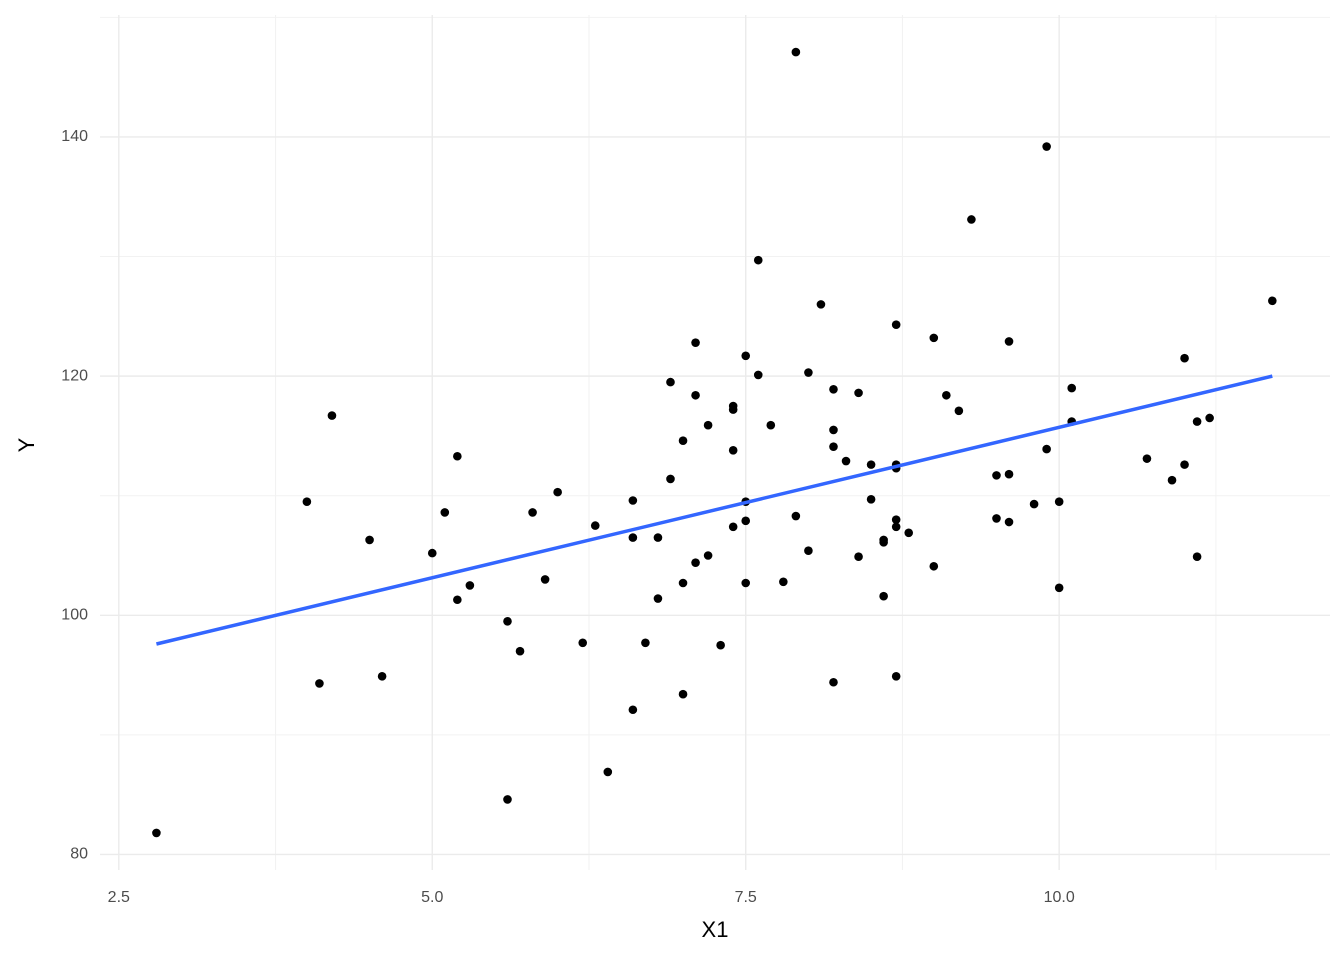 The image size is (1344, 960). What do you see at coordinates (715, 929) in the screenshot?
I see `x-axis-title: X1` at bounding box center [715, 929].